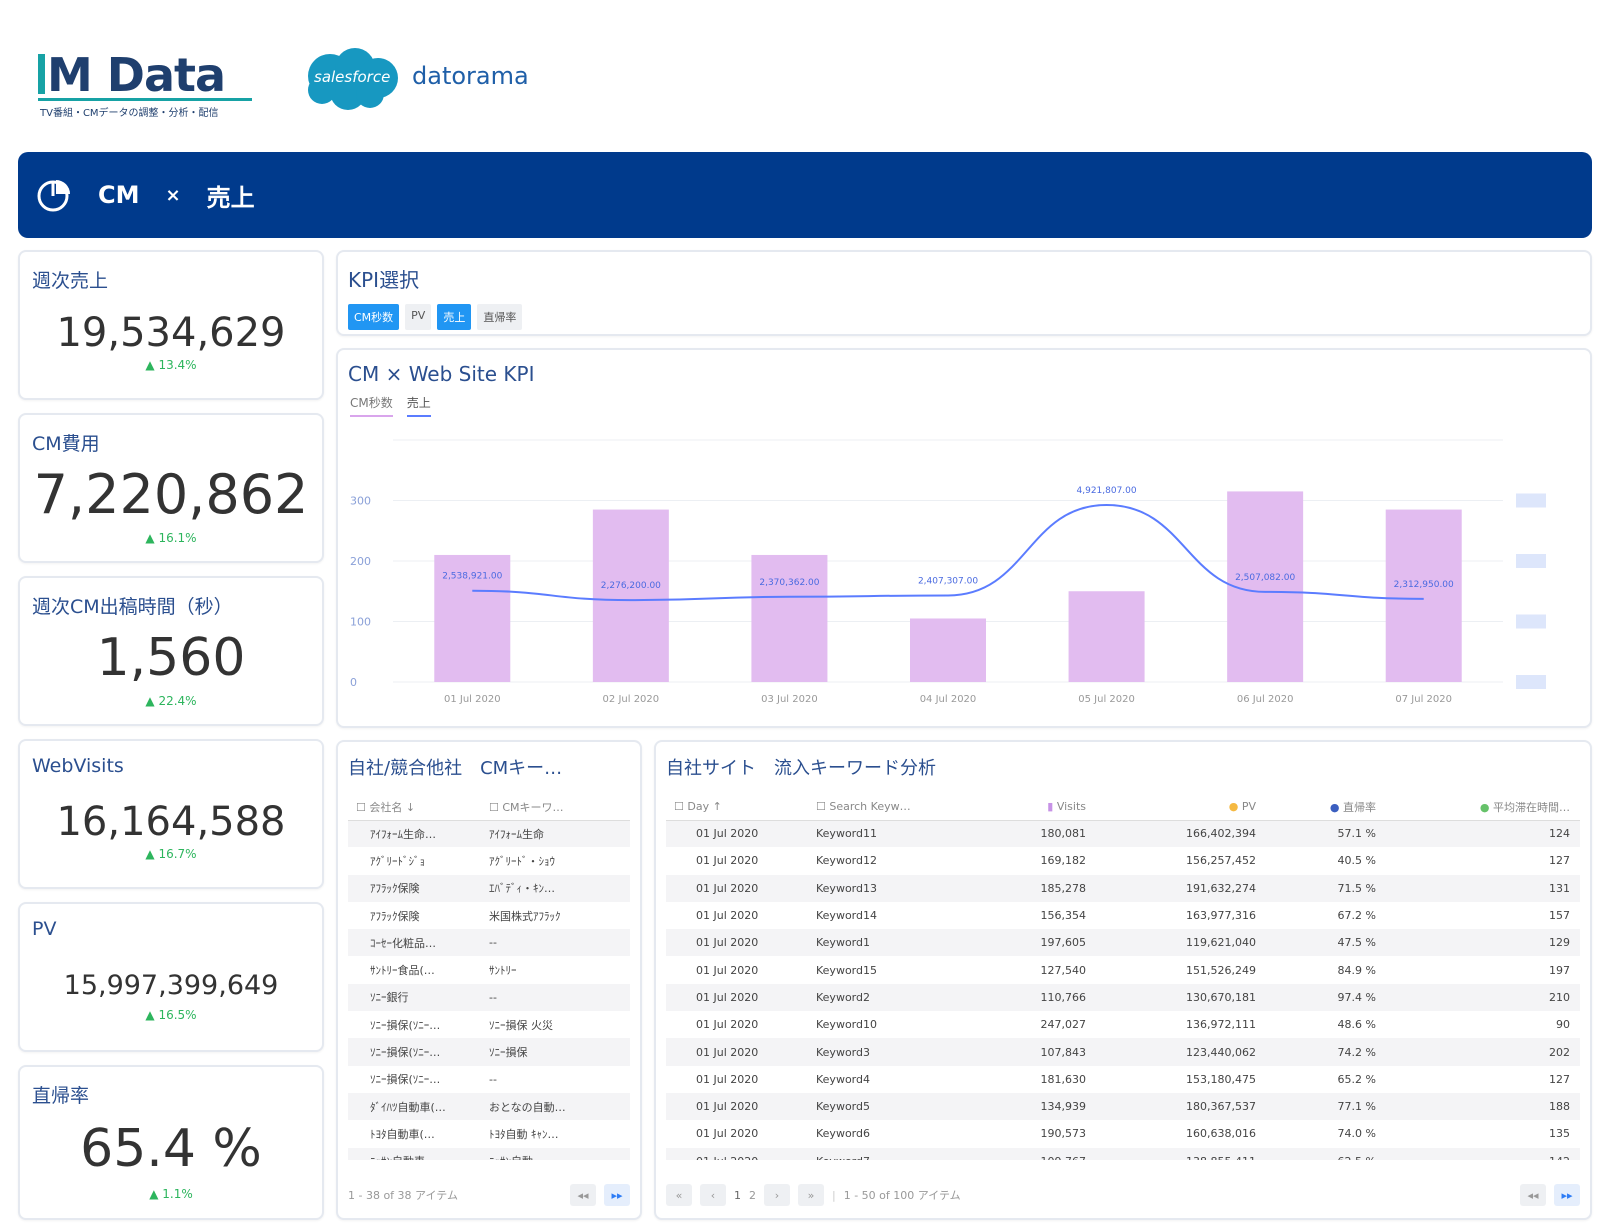  Describe the element at coordinates (171, 1194) in the screenshot. I see `kpi-delta: ▲ 1.1%` at that location.